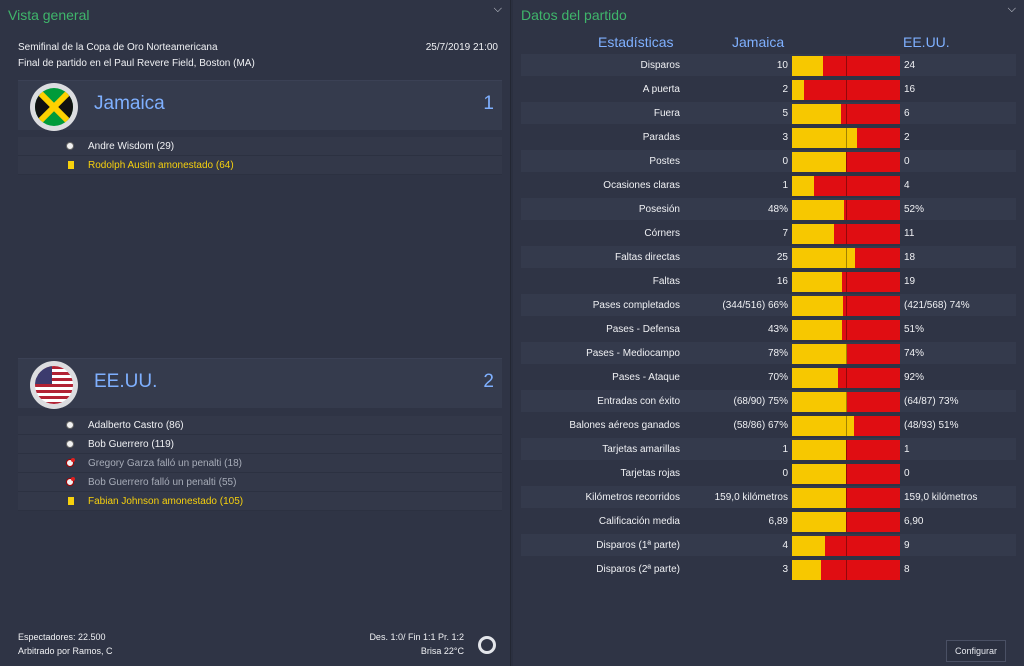 The image size is (1024, 666). What do you see at coordinates (926, 42) in the screenshot?
I see `away-column-header: EE.UU.` at bounding box center [926, 42].